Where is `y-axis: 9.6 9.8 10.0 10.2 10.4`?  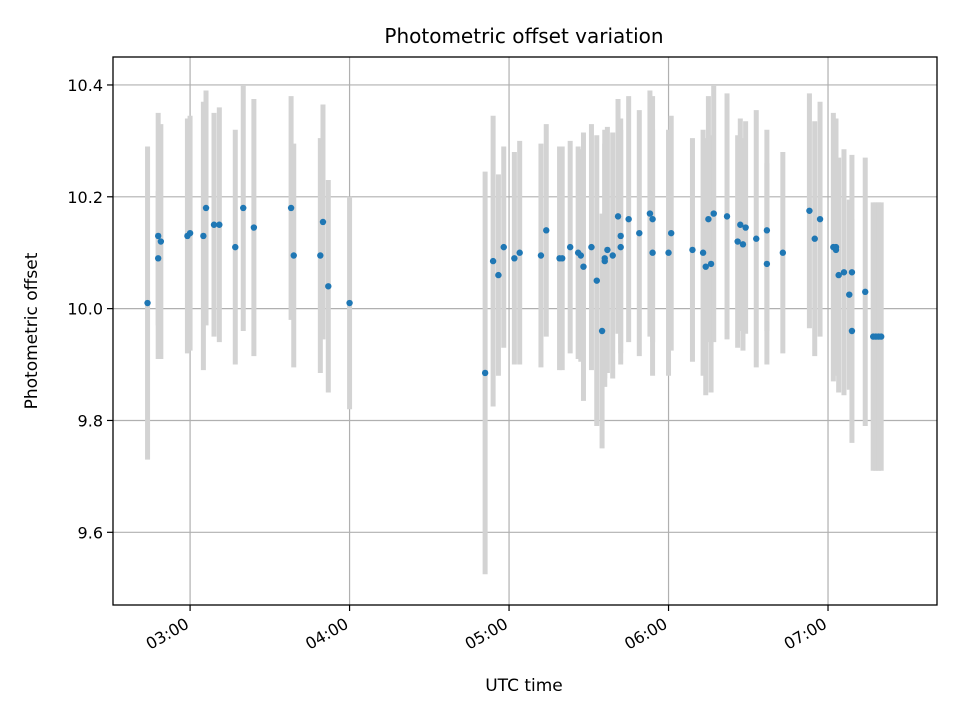 y-axis: 9.6 9.8 10.0 10.2 10.4 is located at coordinates (90, 309).